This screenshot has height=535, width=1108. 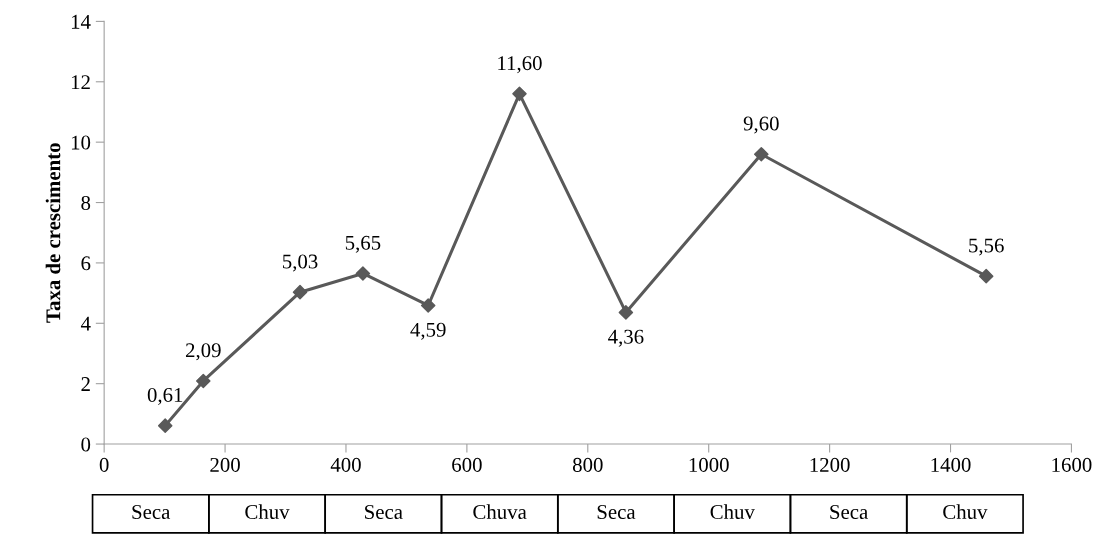 I want to click on data-label: 5,56, so click(x=986, y=247).